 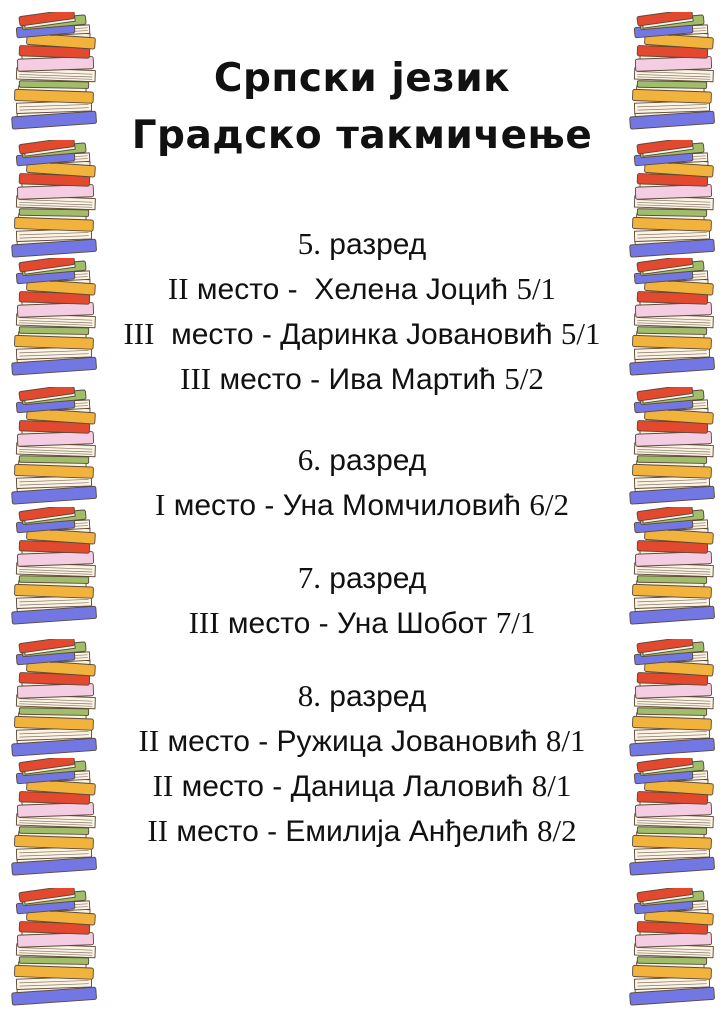 I want to click on class-ref: 7/1, so click(x=515, y=622).